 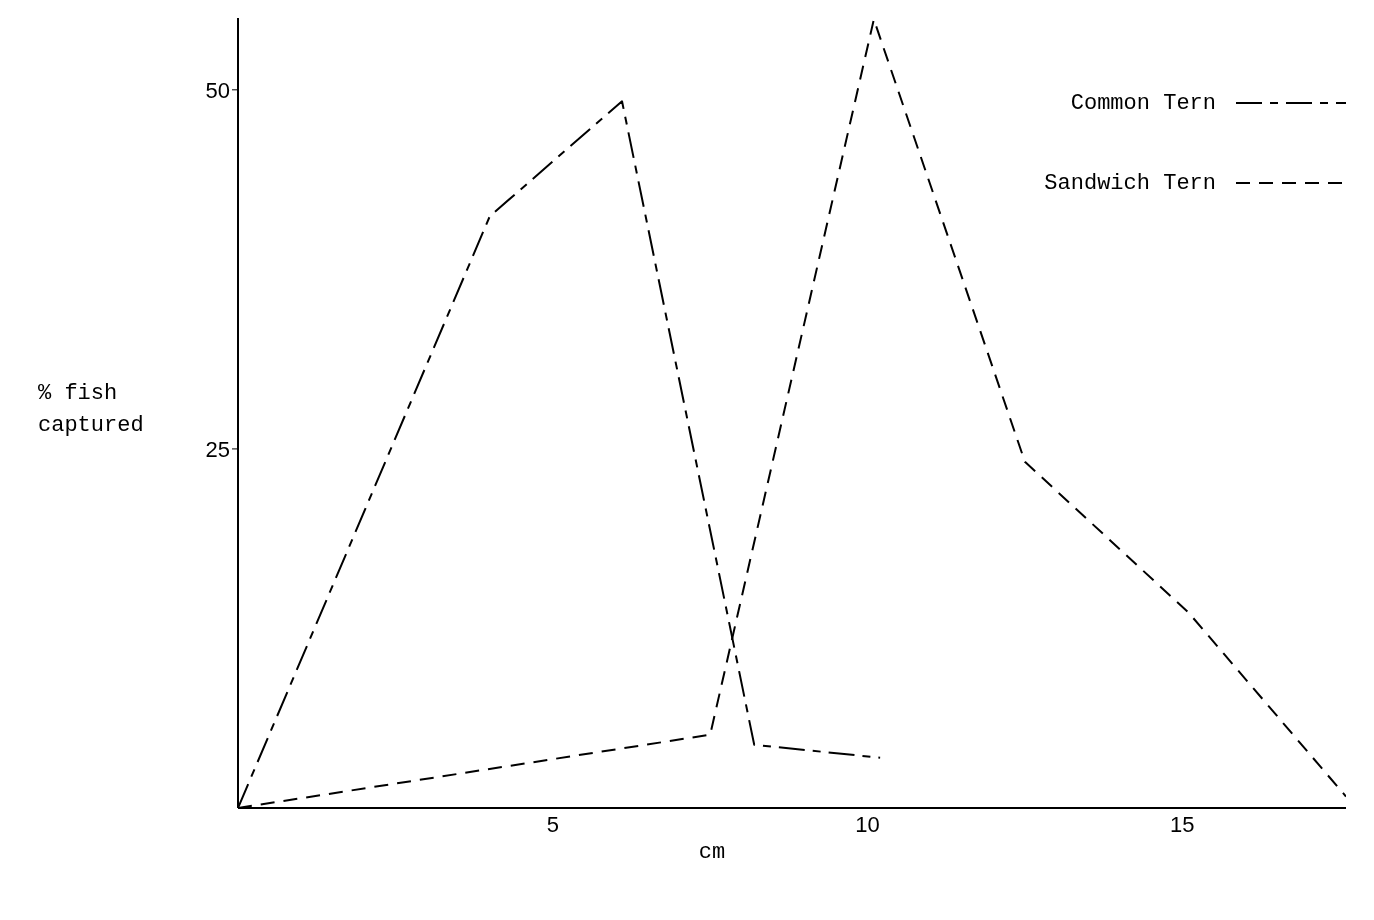 I want to click on x-axis-title: cm, so click(x=712, y=852).